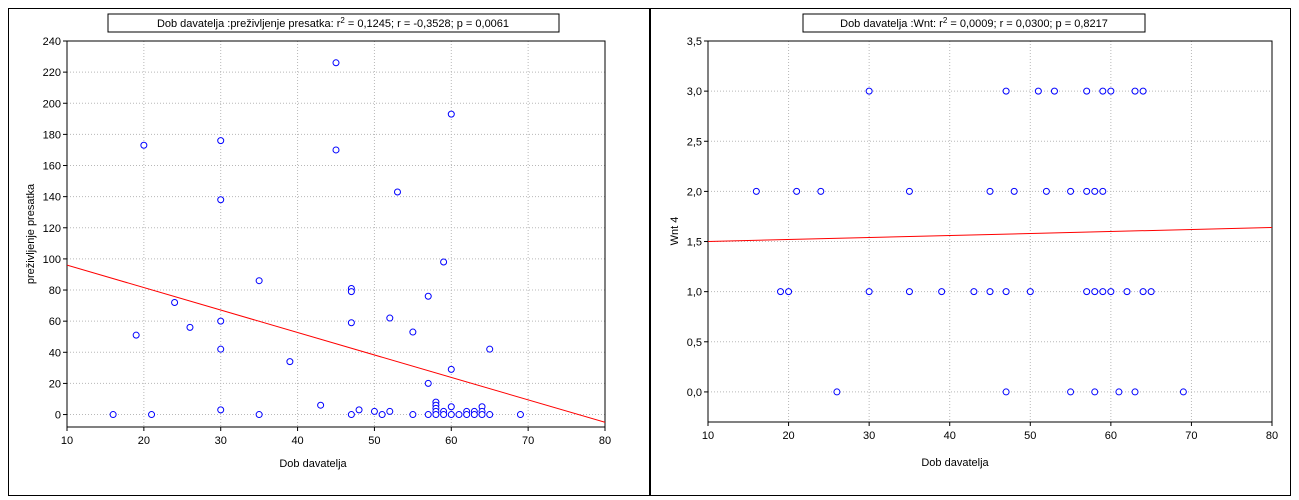 This screenshot has width=1299, height=500. What do you see at coordinates (336, 343) in the screenshot?
I see `regression-line` at bounding box center [336, 343].